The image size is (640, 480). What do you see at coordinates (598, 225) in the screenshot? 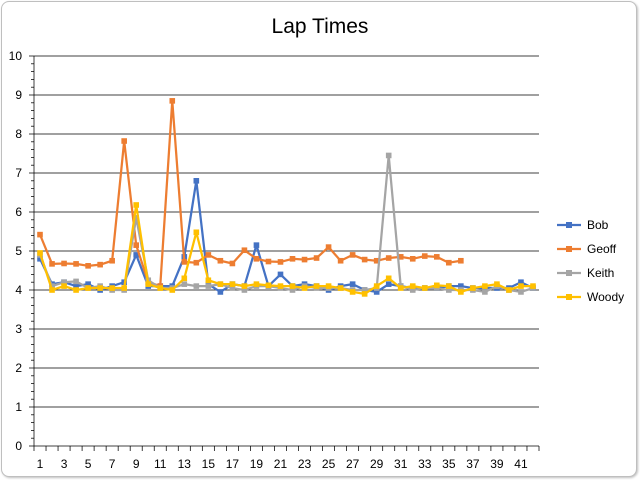
I see `legend-label: Bob` at bounding box center [598, 225].